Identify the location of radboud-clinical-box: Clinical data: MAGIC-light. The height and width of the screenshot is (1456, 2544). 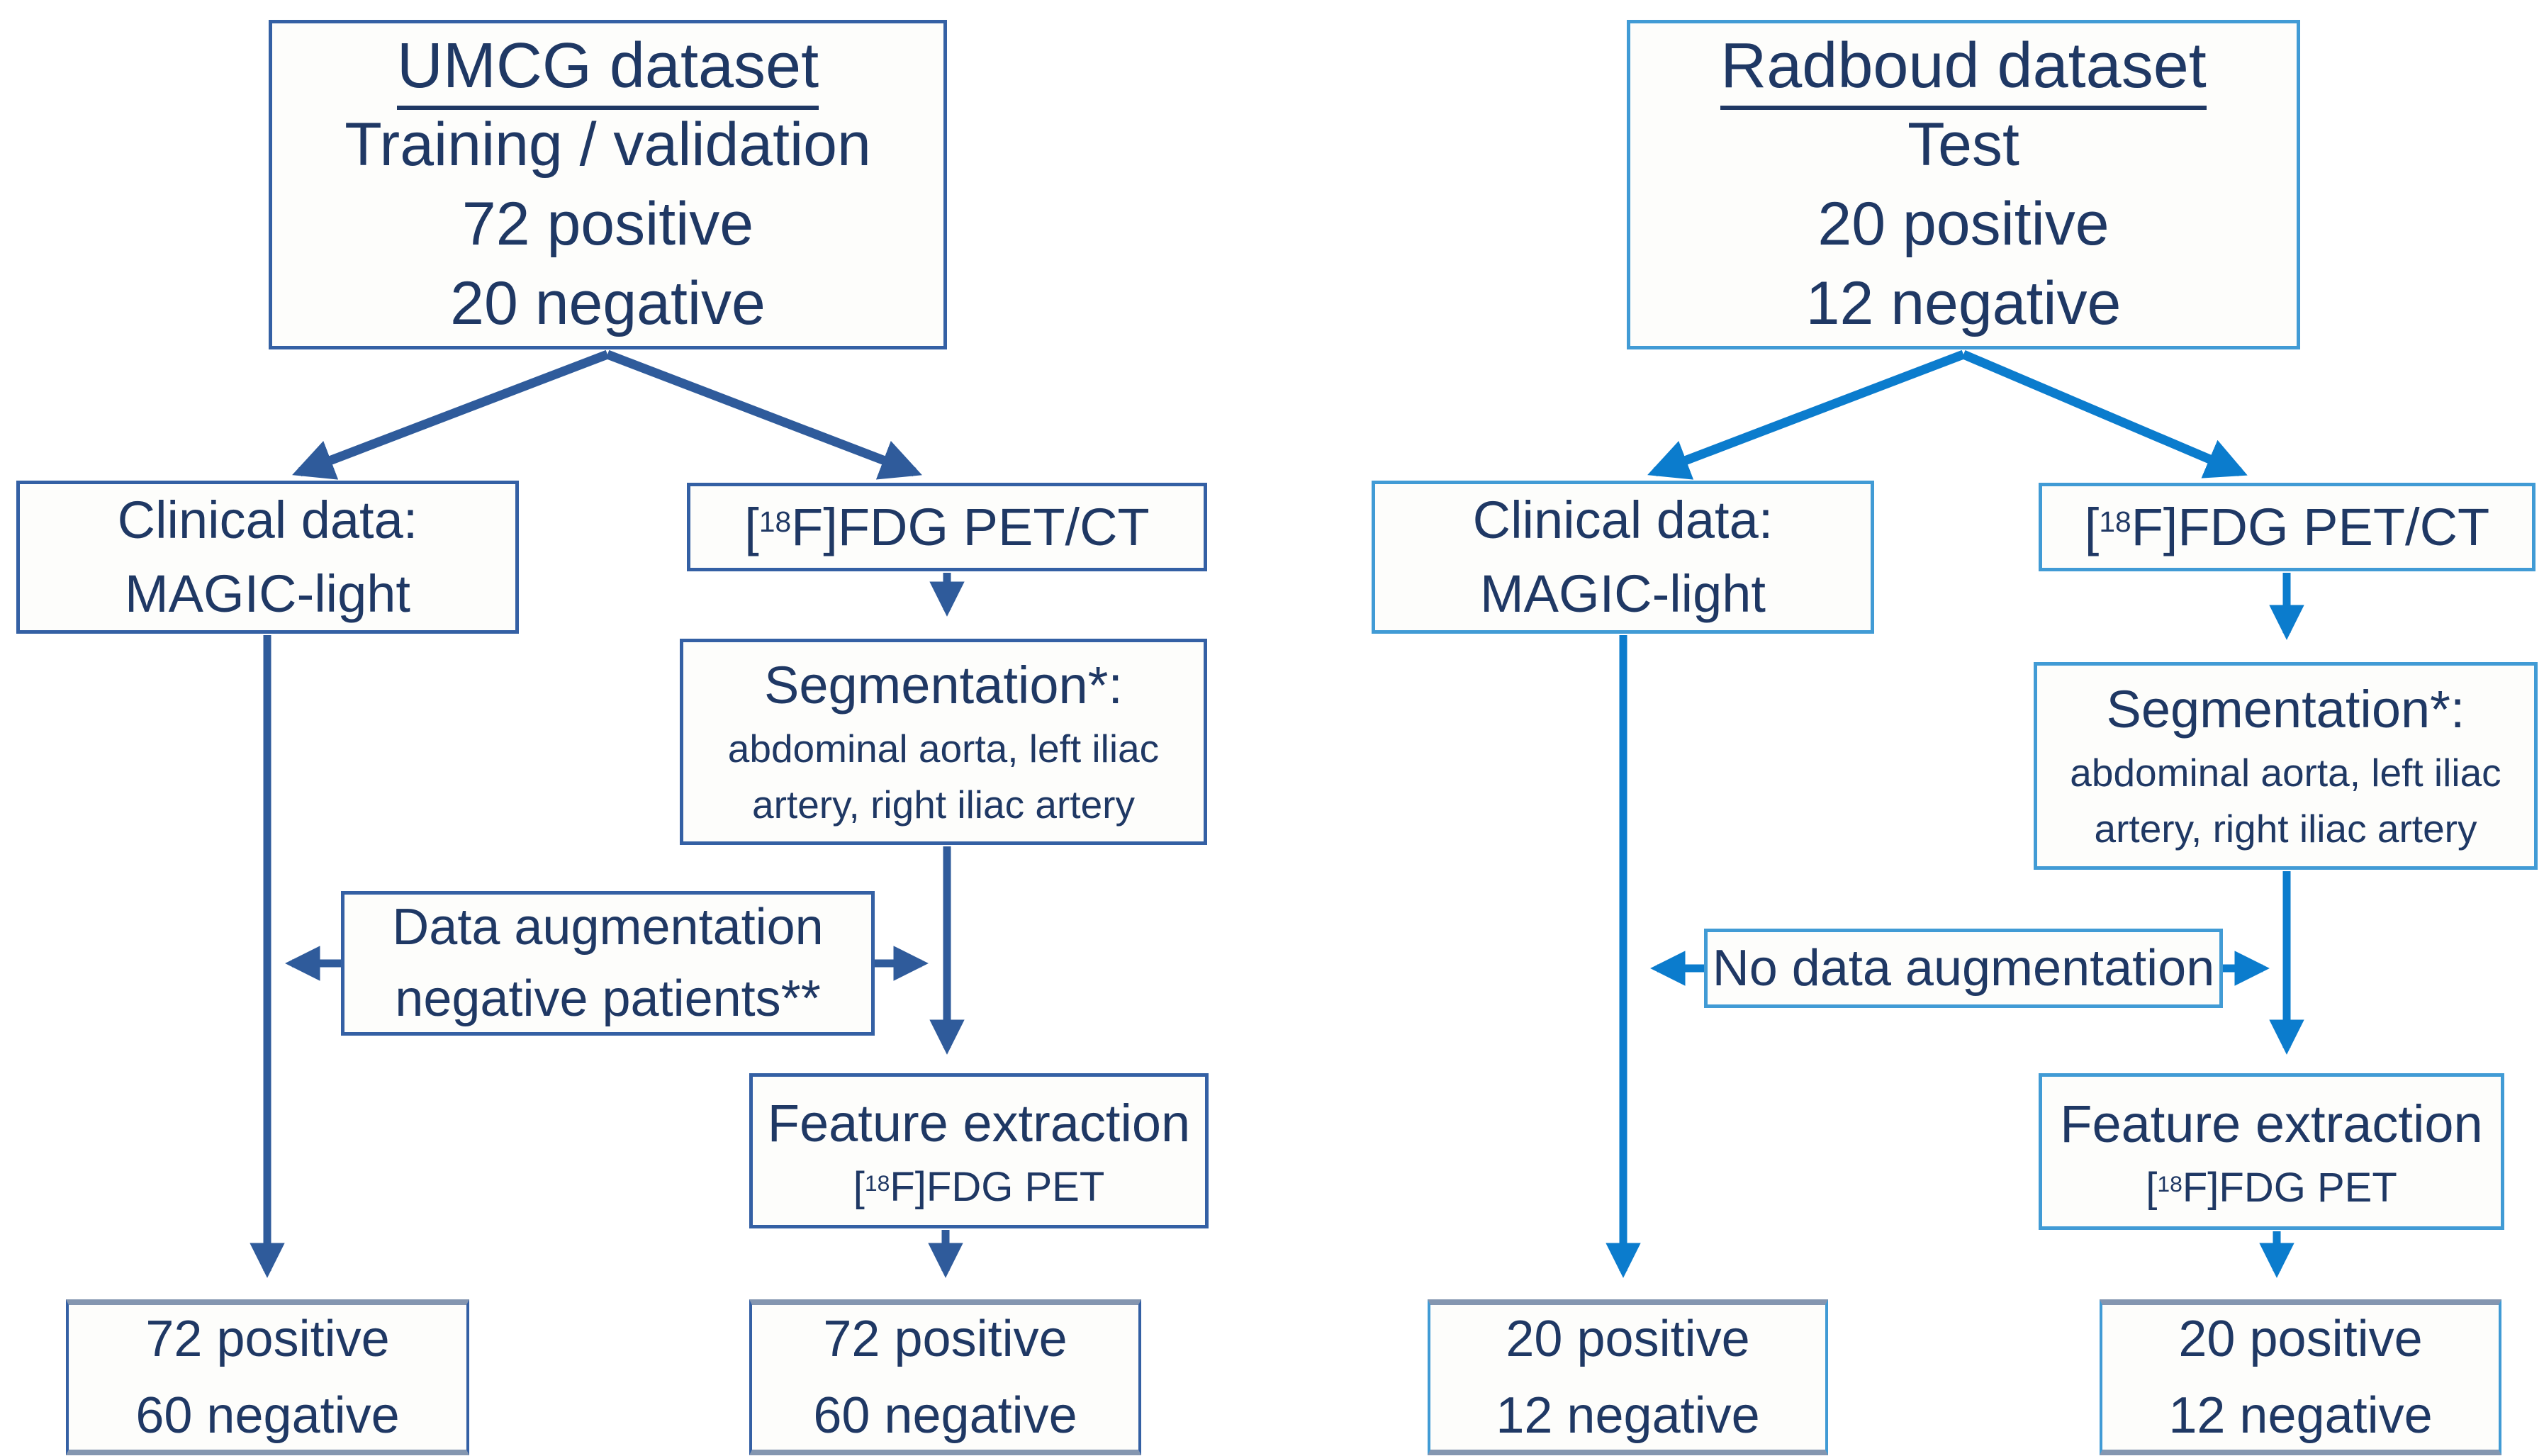
(1623, 557).